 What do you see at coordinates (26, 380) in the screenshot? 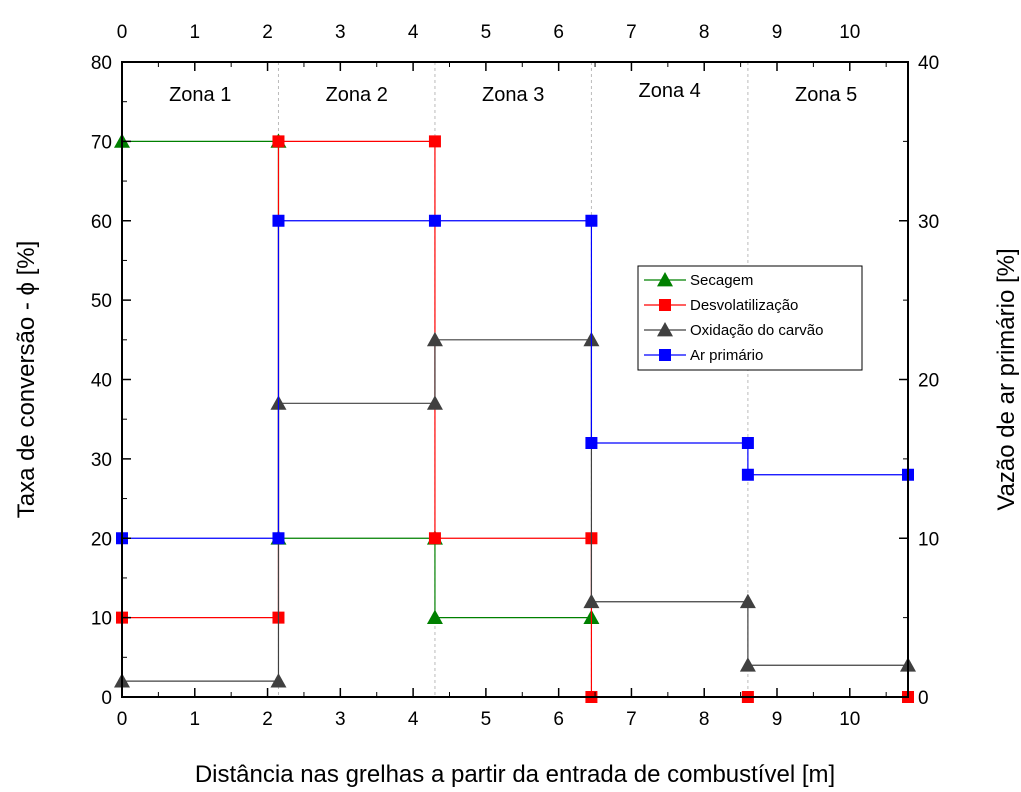
I see `y-left-axis-title: Taxa de conversão - ϕ [%]` at bounding box center [26, 380].